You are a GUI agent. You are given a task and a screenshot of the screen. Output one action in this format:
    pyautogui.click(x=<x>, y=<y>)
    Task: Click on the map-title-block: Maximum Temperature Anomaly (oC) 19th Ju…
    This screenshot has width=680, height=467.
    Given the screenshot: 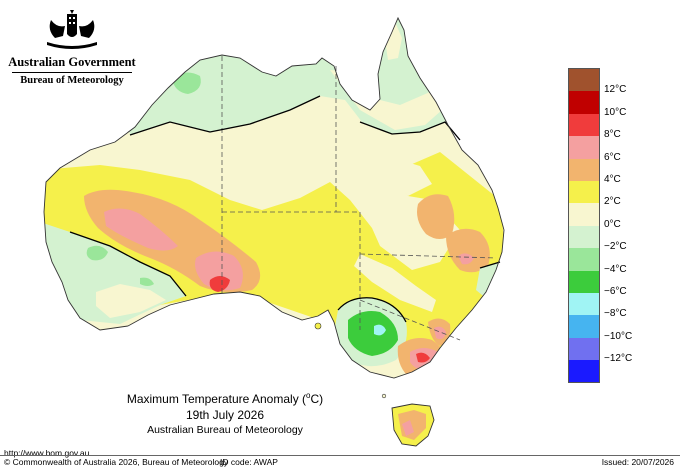 What is the action you would take?
    pyautogui.click(x=225, y=412)
    